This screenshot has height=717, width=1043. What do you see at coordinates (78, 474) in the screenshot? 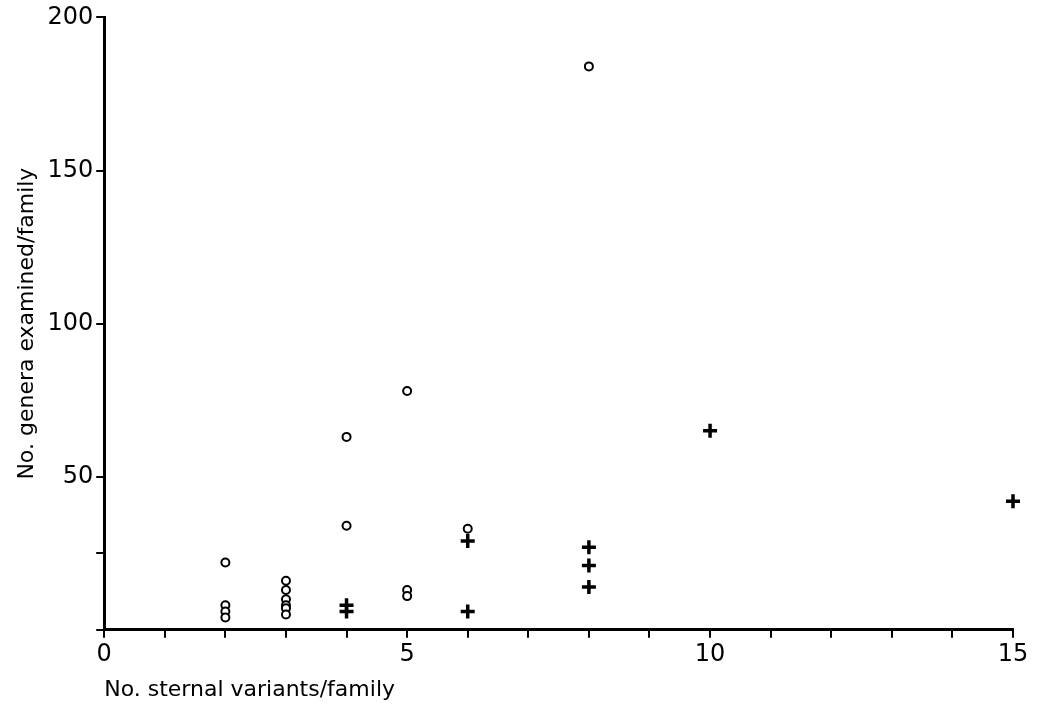
I see `y-tick-label: 50` at bounding box center [78, 474].